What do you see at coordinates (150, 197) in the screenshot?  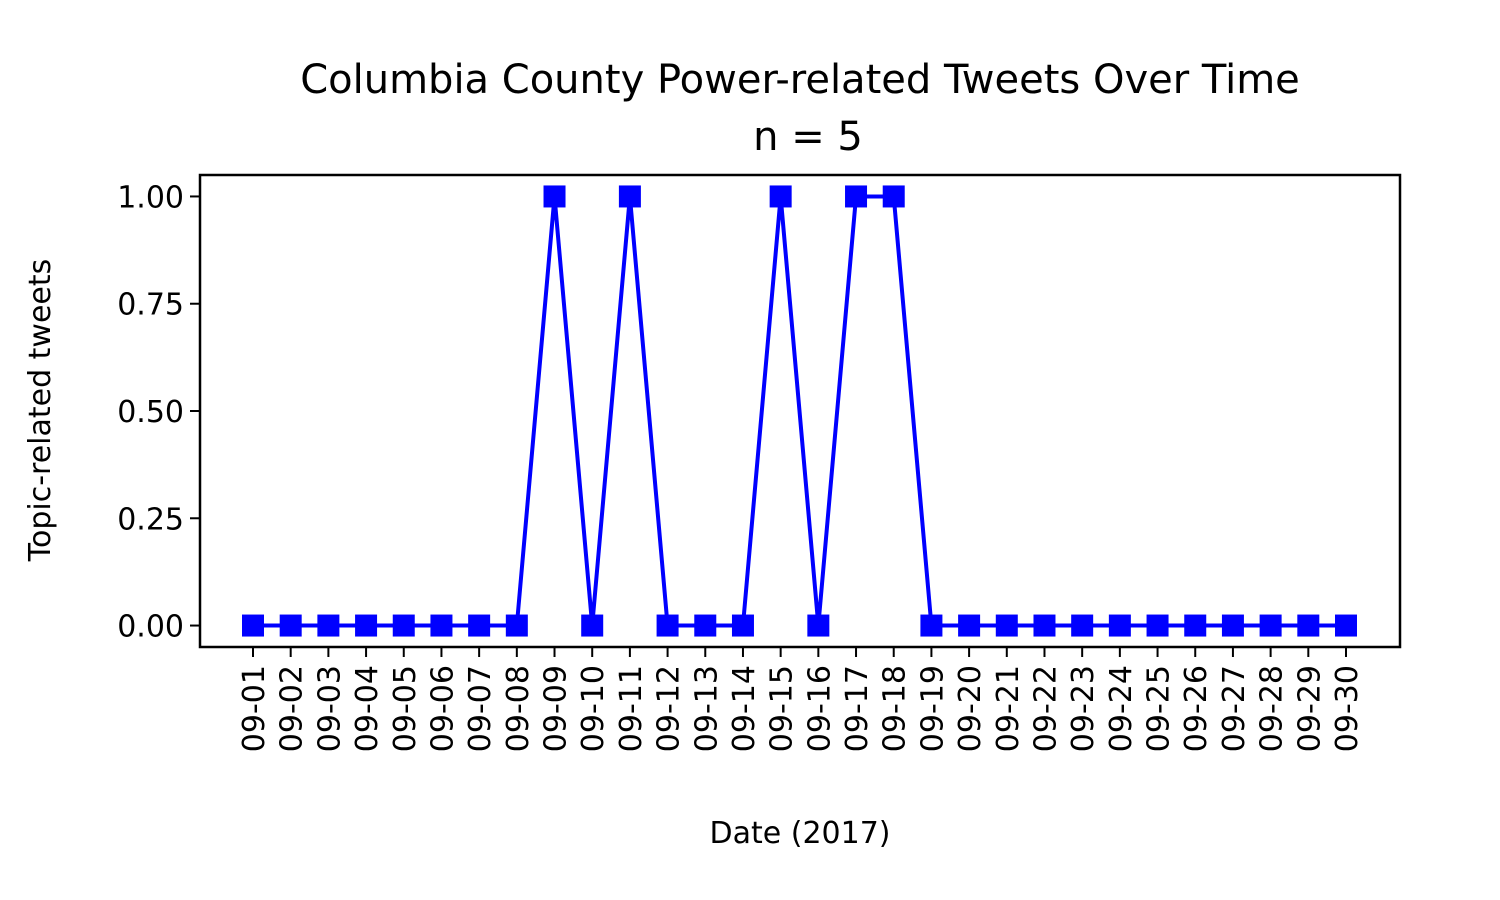 I see `y-tick-label: 1.00` at bounding box center [150, 197].